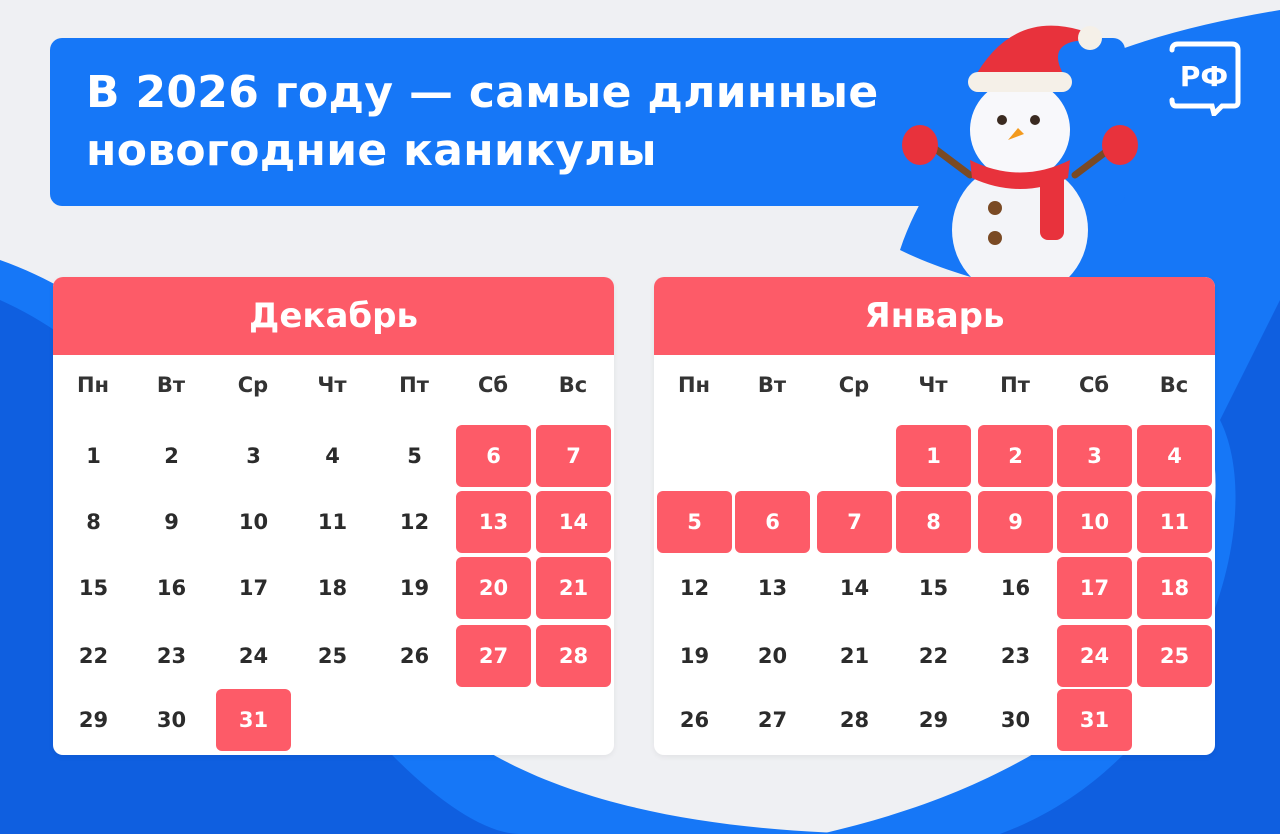  I want to click on rf-logo: РФ, so click(1205, 78).